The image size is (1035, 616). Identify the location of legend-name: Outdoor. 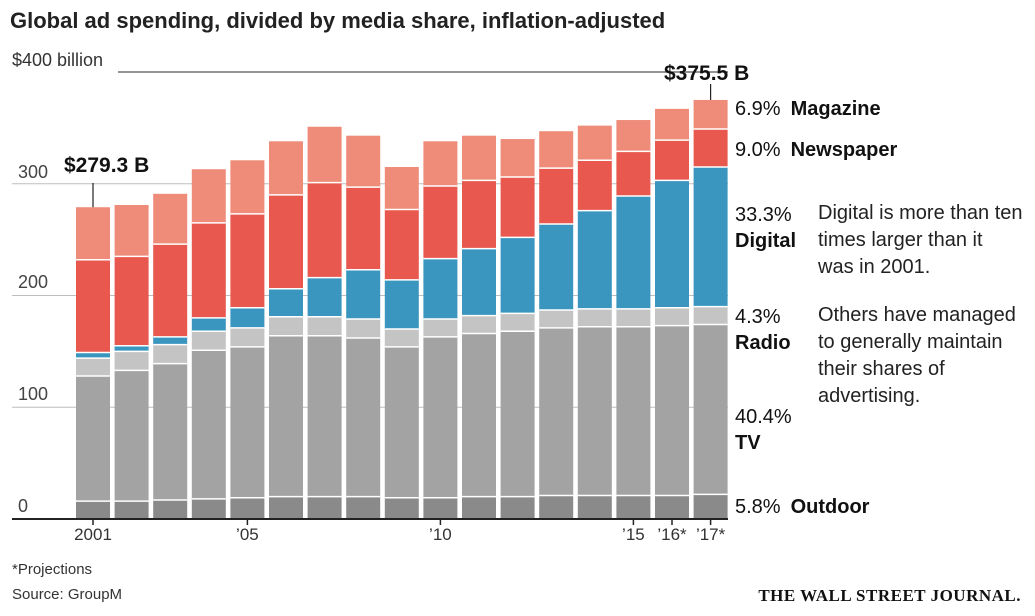
(830, 507).